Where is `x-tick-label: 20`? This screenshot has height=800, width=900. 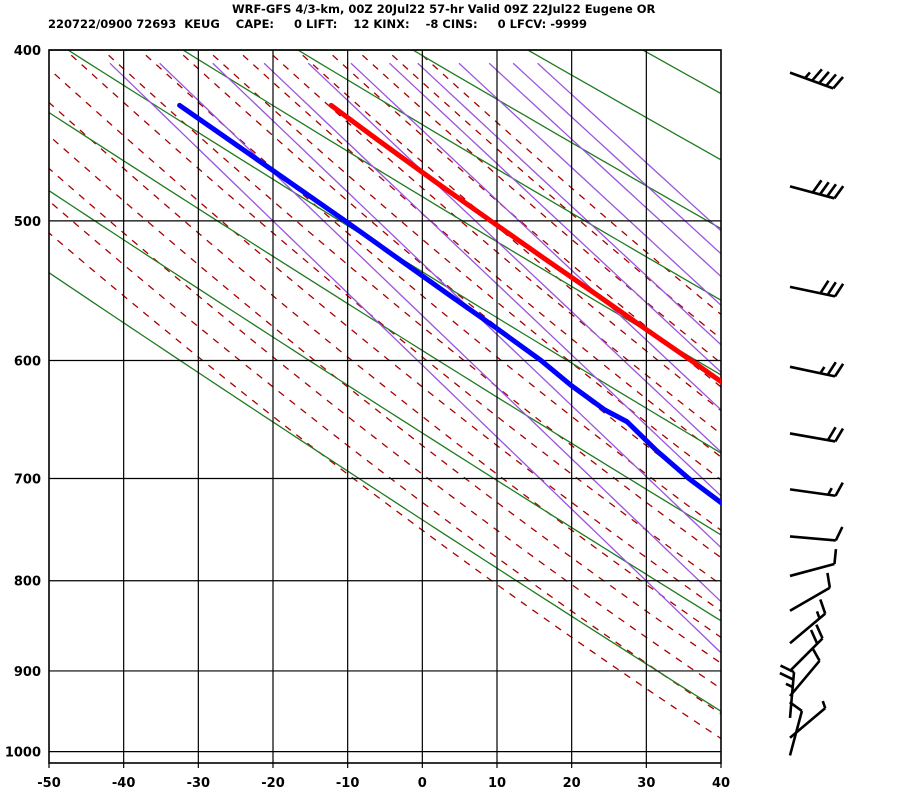 x-tick-label: 20 is located at coordinates (572, 783).